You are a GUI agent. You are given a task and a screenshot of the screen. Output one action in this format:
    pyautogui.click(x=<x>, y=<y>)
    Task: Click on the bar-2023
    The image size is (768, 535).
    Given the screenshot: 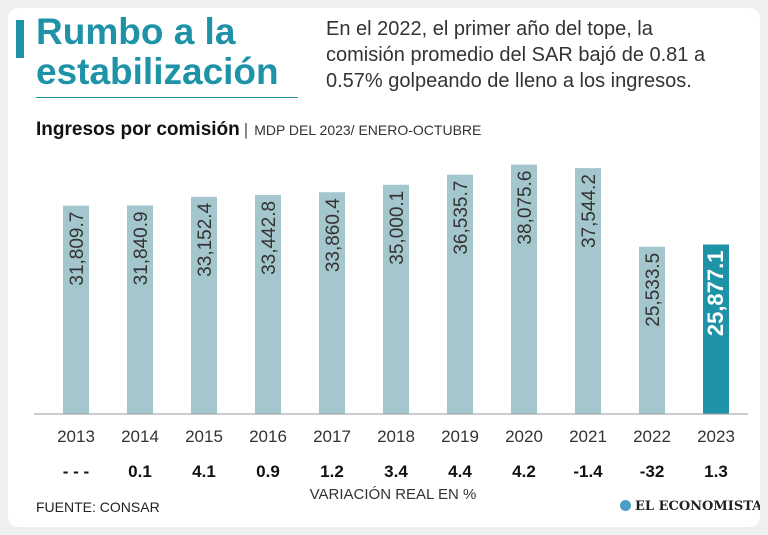 What is the action you would take?
    pyautogui.click(x=716, y=329)
    